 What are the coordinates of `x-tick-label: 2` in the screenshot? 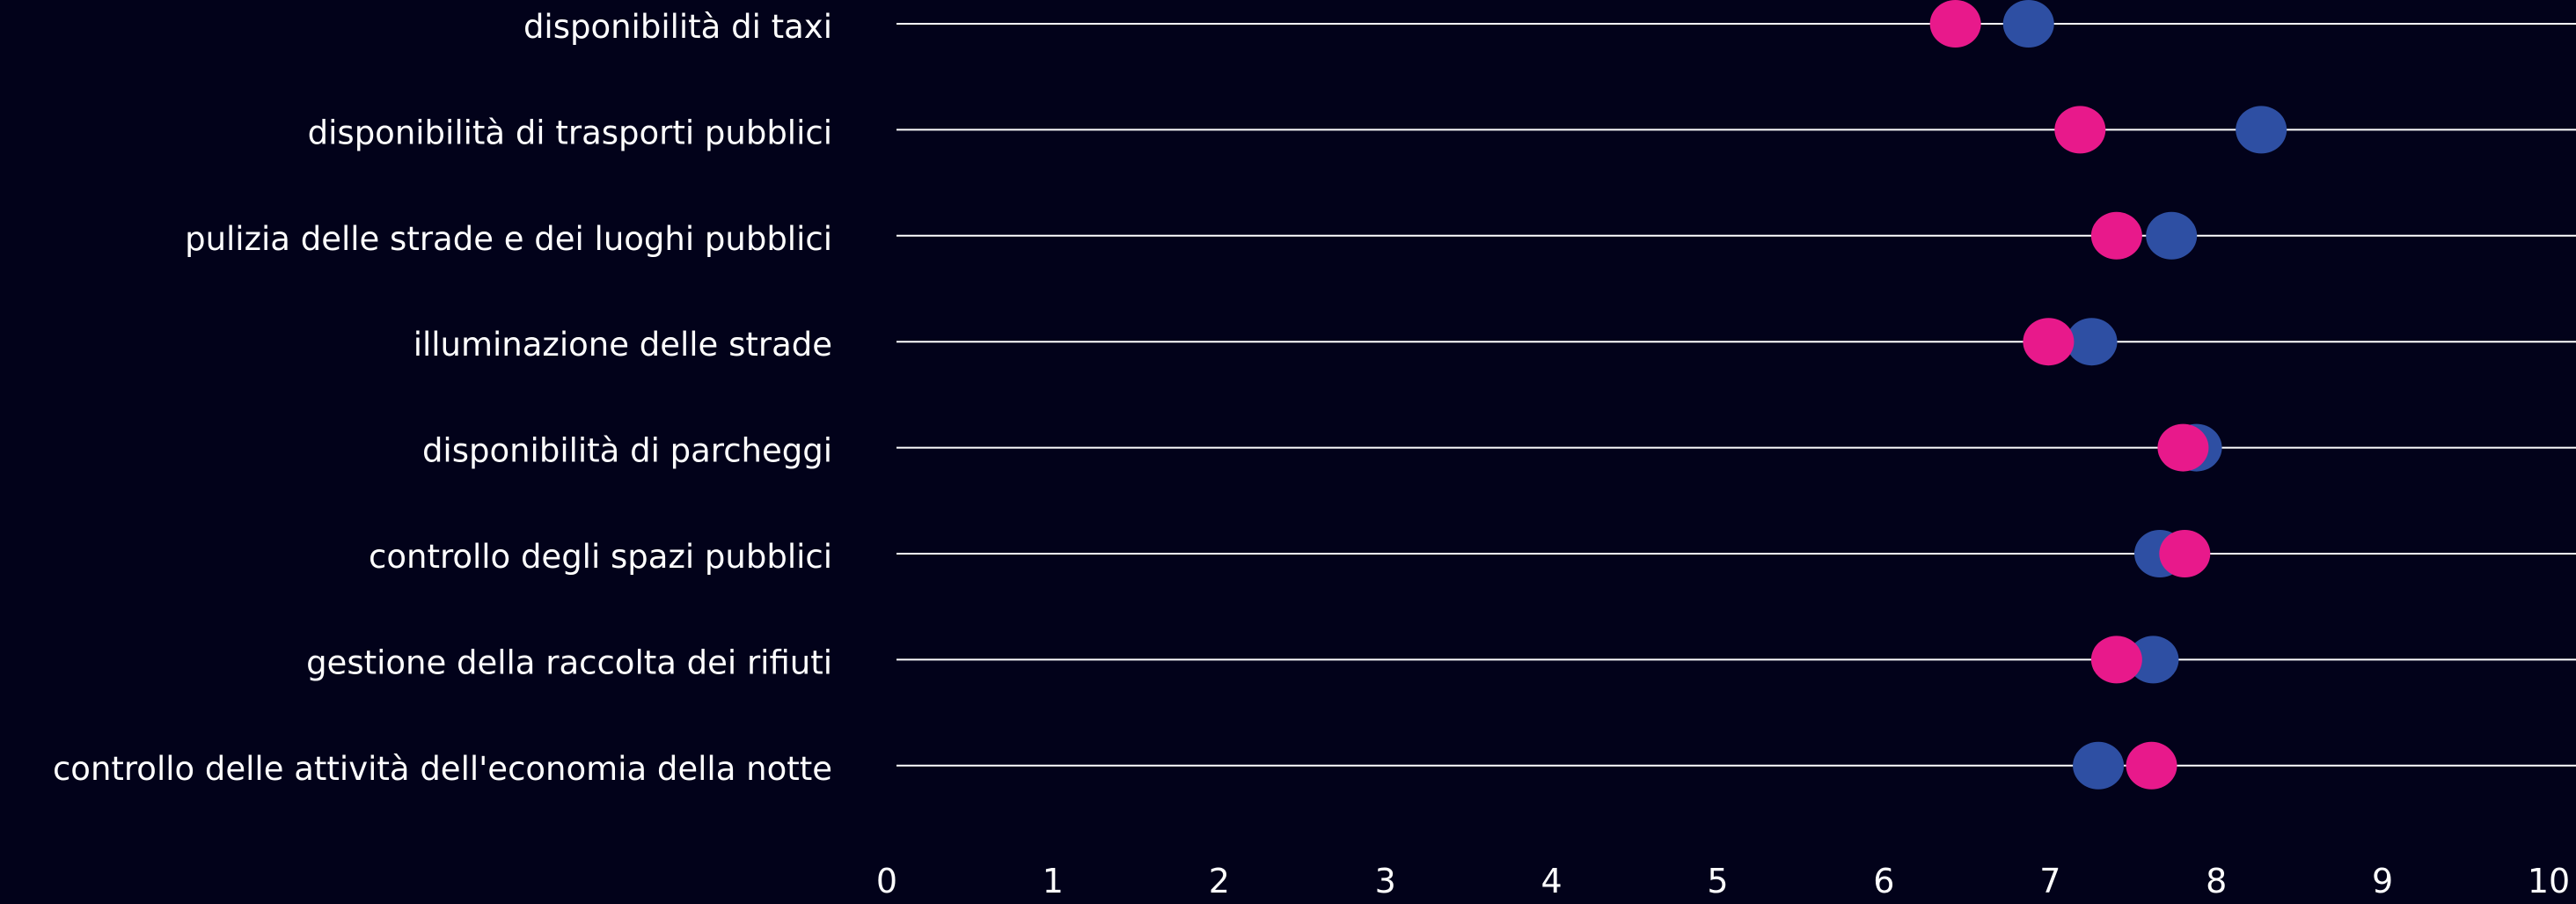 It's located at (1219, 881).